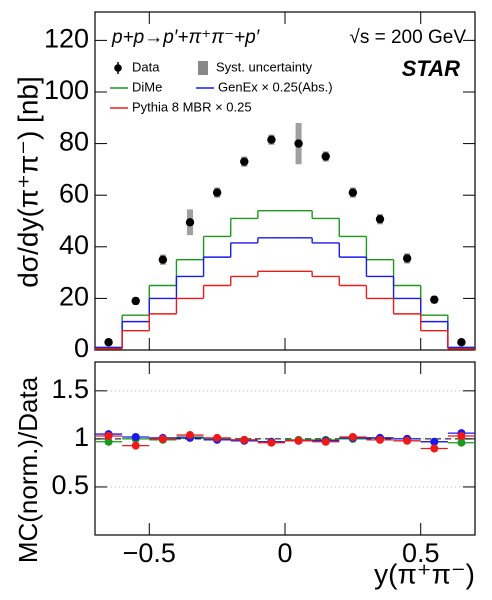 This screenshot has height=600, width=492. I want to click on legend-label: DiMe, so click(147, 86).